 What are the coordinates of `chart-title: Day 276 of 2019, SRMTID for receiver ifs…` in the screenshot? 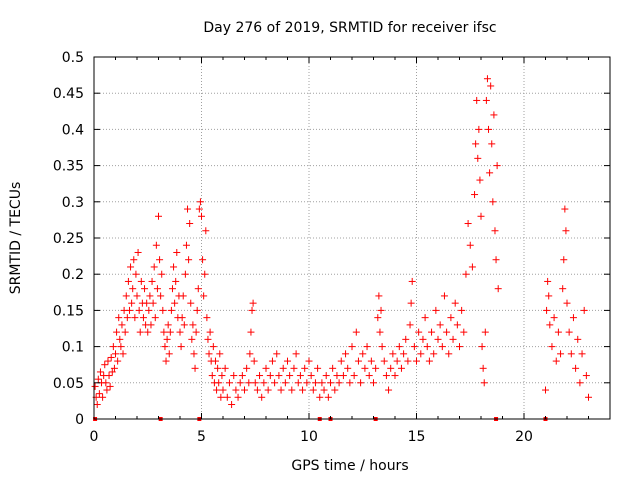 It's located at (349, 28).